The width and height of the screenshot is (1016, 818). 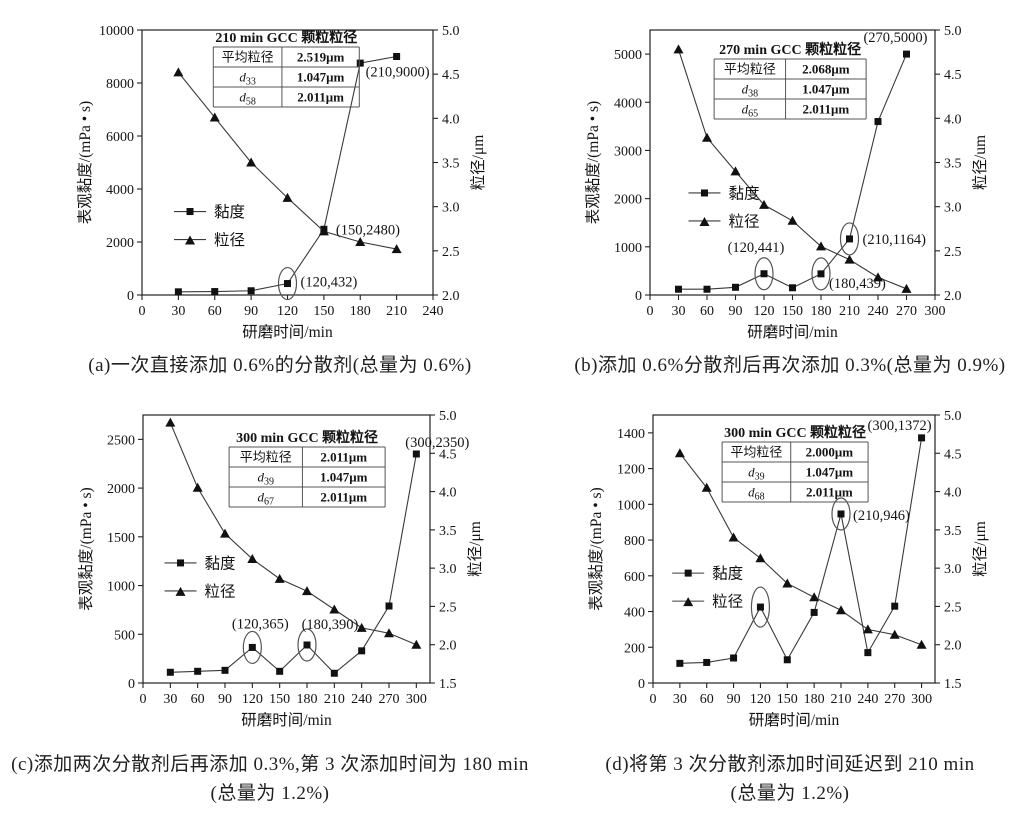 What do you see at coordinates (368, 230) in the screenshot?
I see `point-annotation: (150,2480)` at bounding box center [368, 230].